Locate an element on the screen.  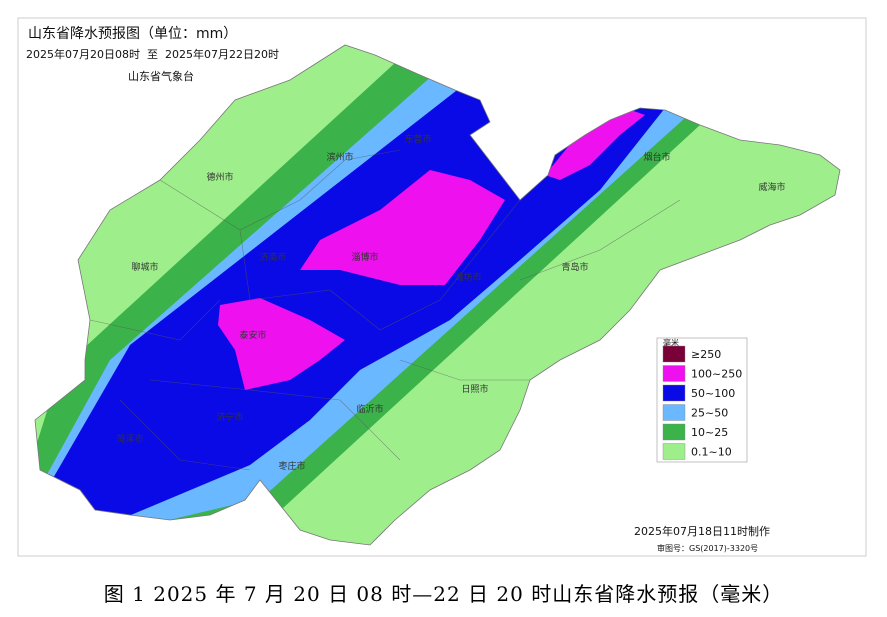
city-label: 枣庄市 is located at coordinates (291, 466).